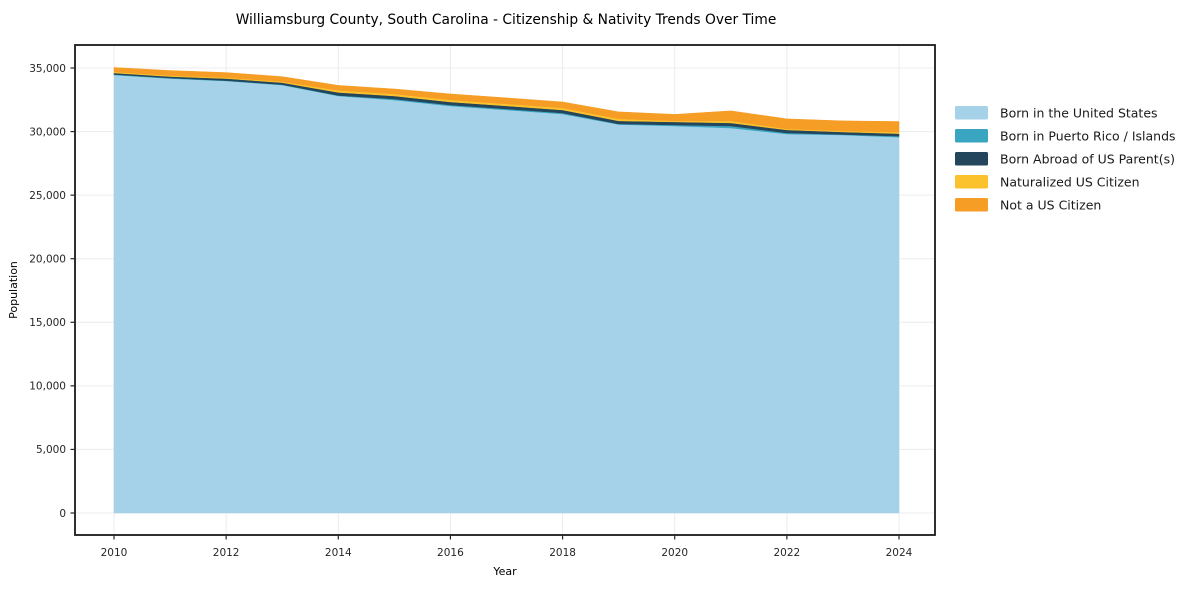 Image resolution: width=1189 pixels, height=590 pixels. I want to click on x-tick-label: 2022, so click(786, 553).